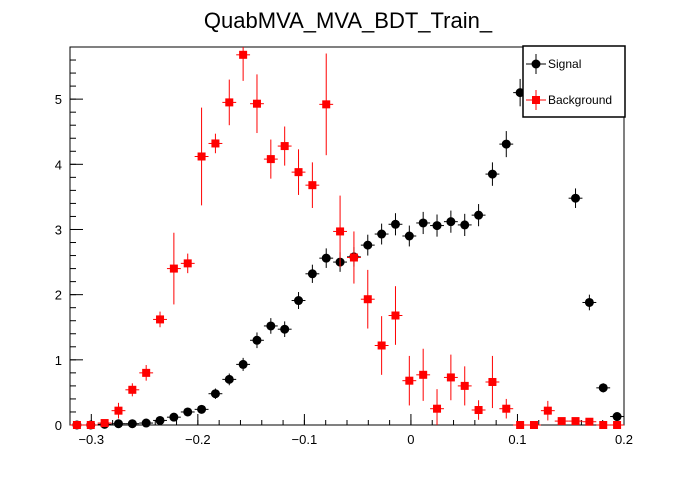  What do you see at coordinates (410, 439) in the screenshot?
I see `x-tick-label: 0` at bounding box center [410, 439].